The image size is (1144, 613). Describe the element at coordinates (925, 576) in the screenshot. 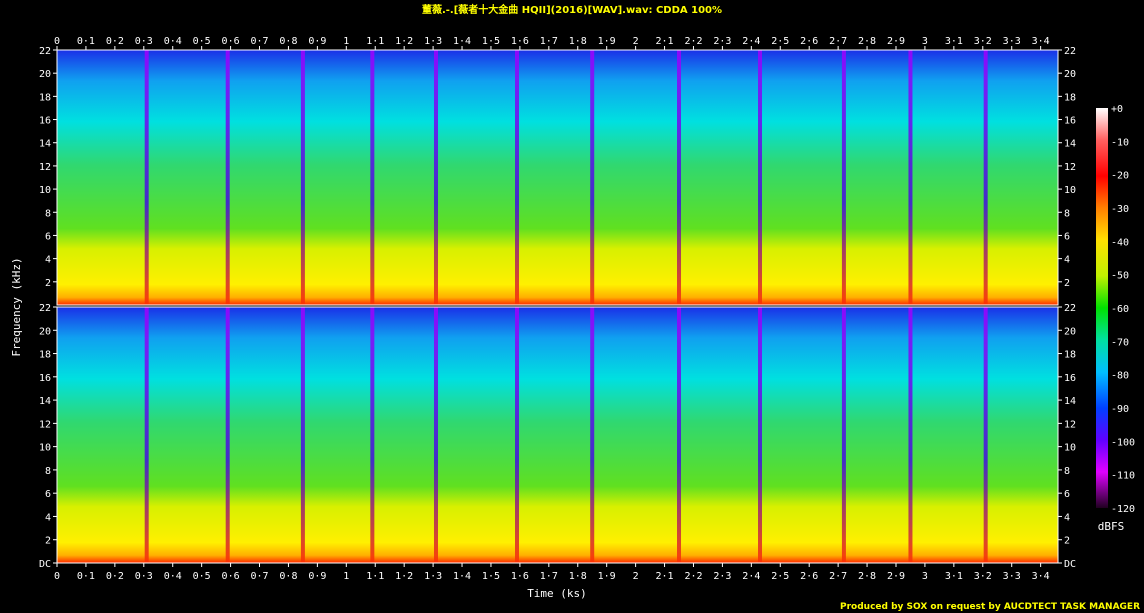

I see `x-tick-label: 3` at that location.